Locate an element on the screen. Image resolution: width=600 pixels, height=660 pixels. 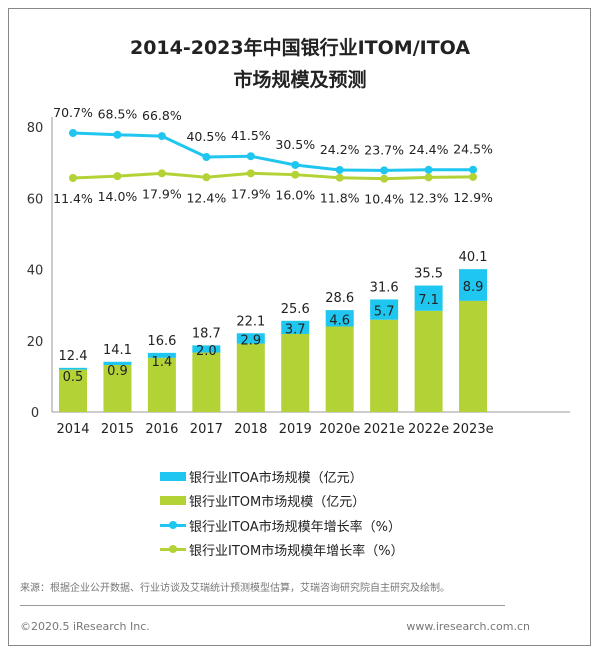
bar-total-label: 28.6 is located at coordinates (339, 298).